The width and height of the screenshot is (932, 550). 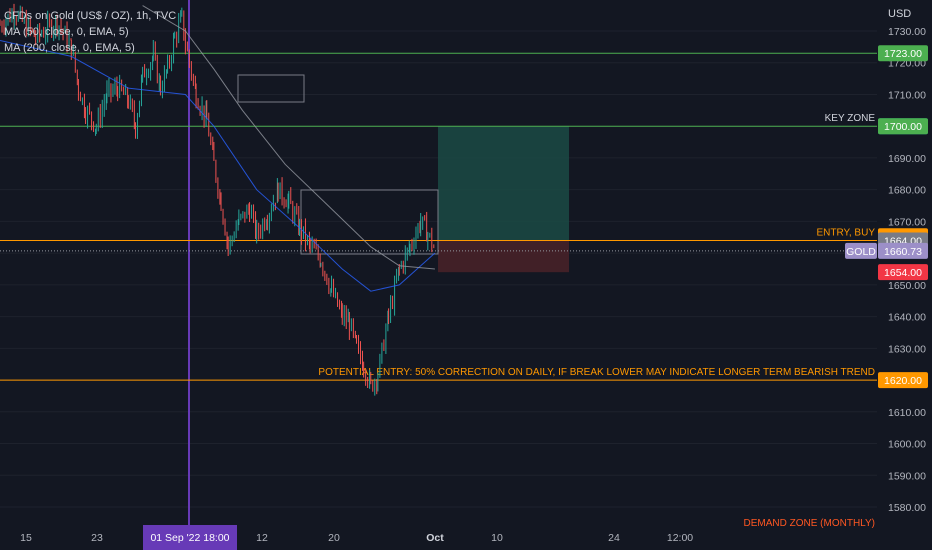 I want to click on x-tick-label: 12, so click(x=262, y=538).